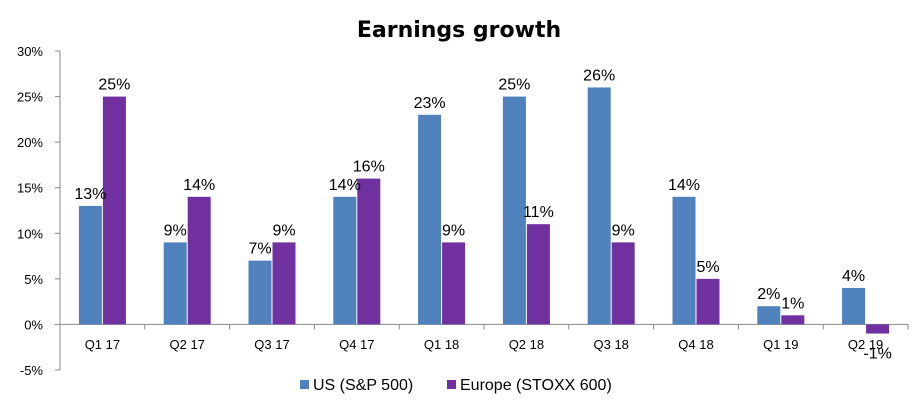 The height and width of the screenshot is (402, 923). What do you see at coordinates (610, 344) in the screenshot?
I see `x-category-label: Q3 18` at bounding box center [610, 344].